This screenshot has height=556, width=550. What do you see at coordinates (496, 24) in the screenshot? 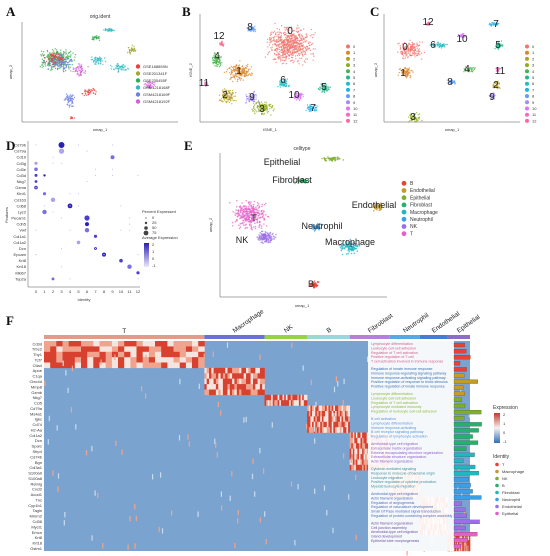
I see `cluster-label: 7` at bounding box center [496, 24].